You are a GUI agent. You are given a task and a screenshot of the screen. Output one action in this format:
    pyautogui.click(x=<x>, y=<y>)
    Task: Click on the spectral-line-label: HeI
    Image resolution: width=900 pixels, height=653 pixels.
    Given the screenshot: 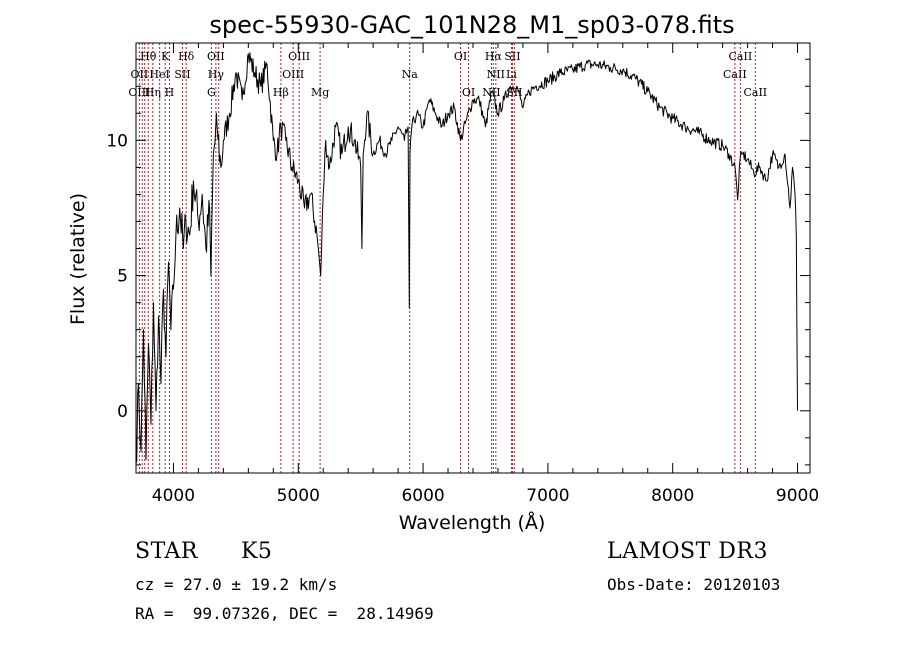 What is the action you would take?
    pyautogui.click(x=159, y=74)
    